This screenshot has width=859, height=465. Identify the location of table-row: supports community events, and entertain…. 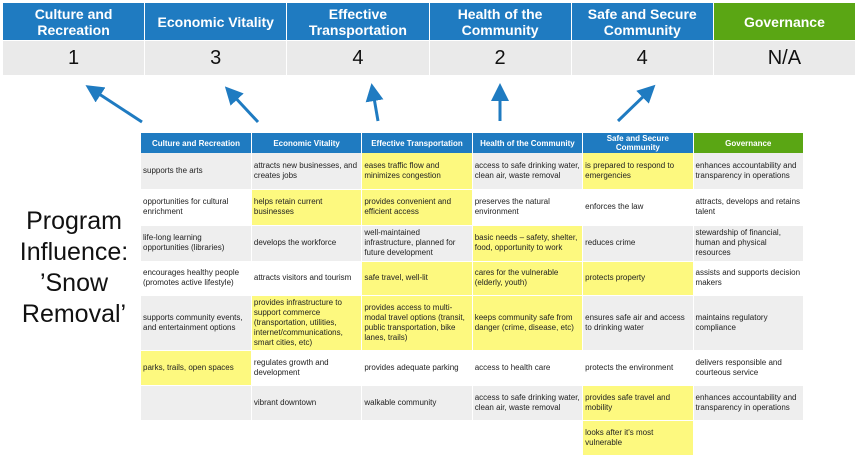
(473, 323).